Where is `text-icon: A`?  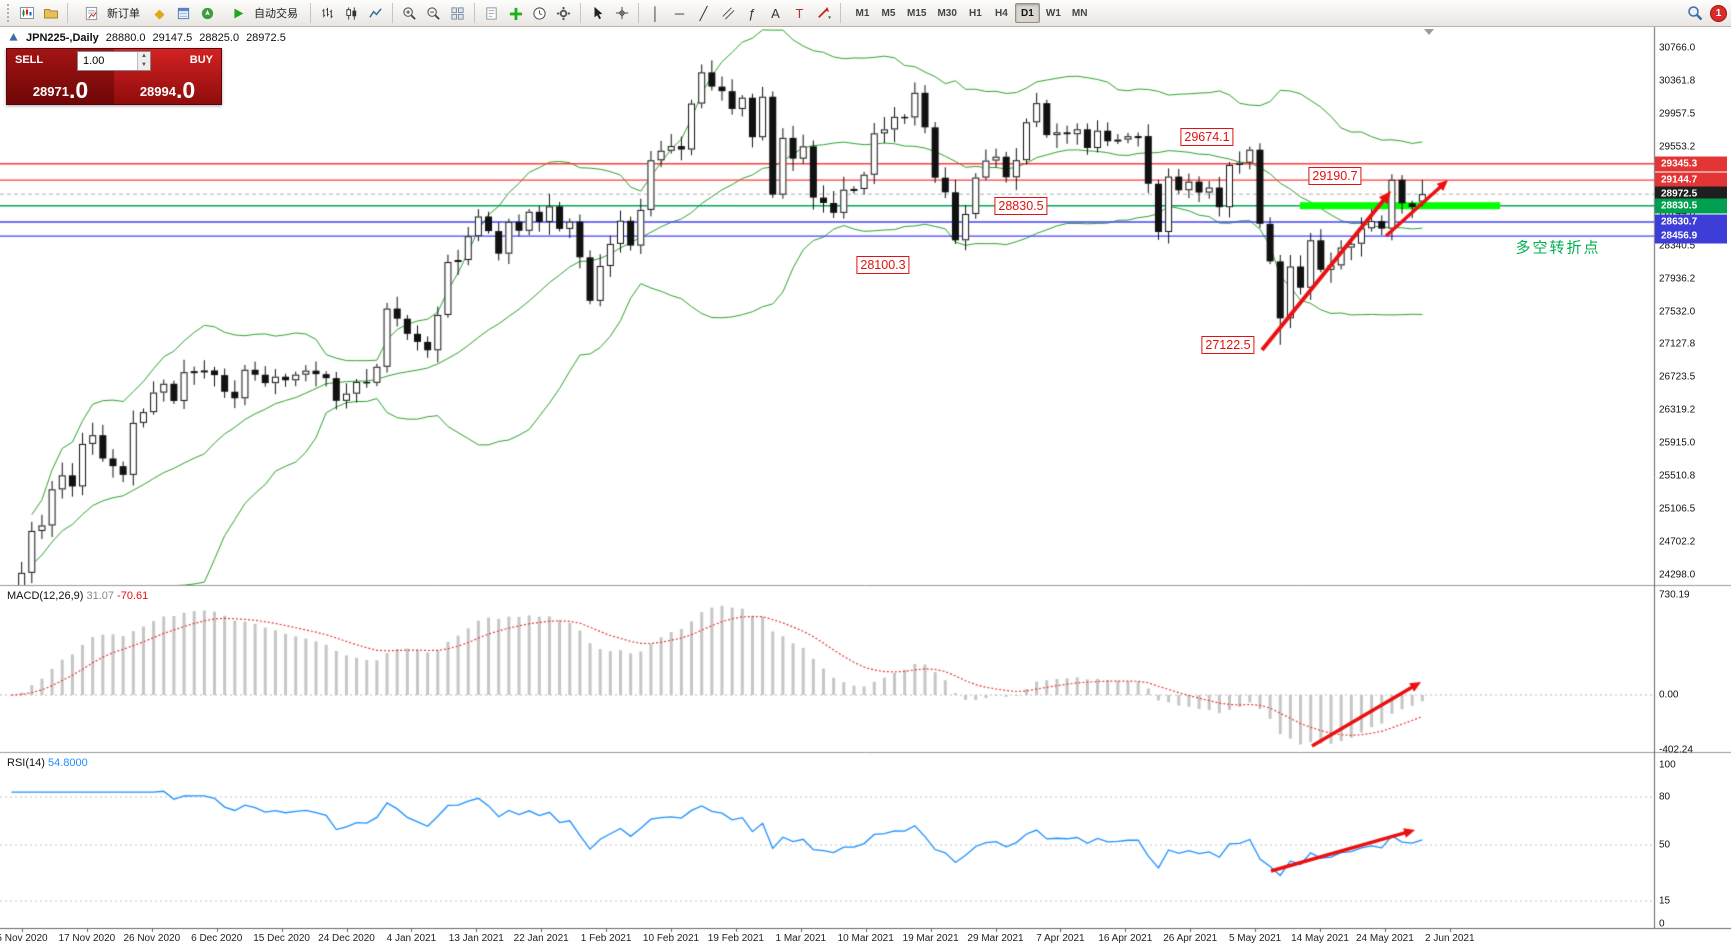 text-icon: A is located at coordinates (775, 13).